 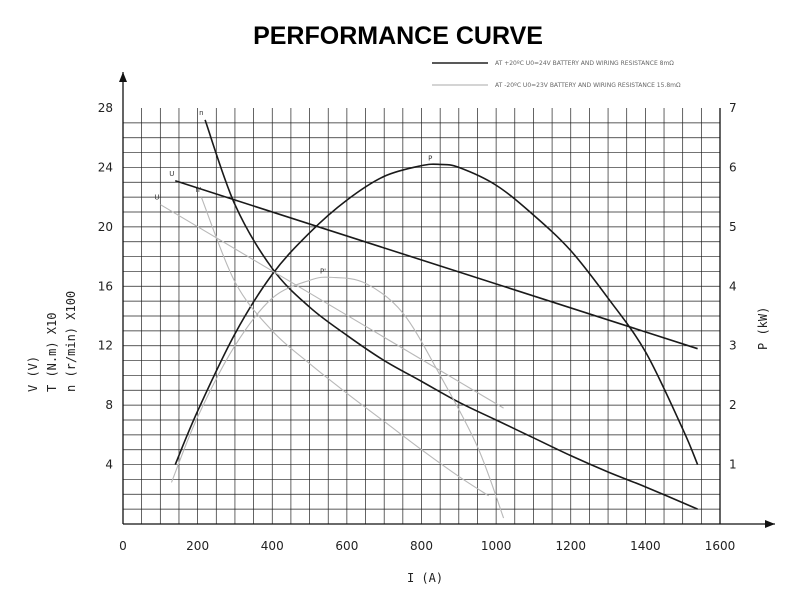 What do you see at coordinates (293, 192) in the screenshot?
I see `curve-labels: Un P U' n' P'` at bounding box center [293, 192].